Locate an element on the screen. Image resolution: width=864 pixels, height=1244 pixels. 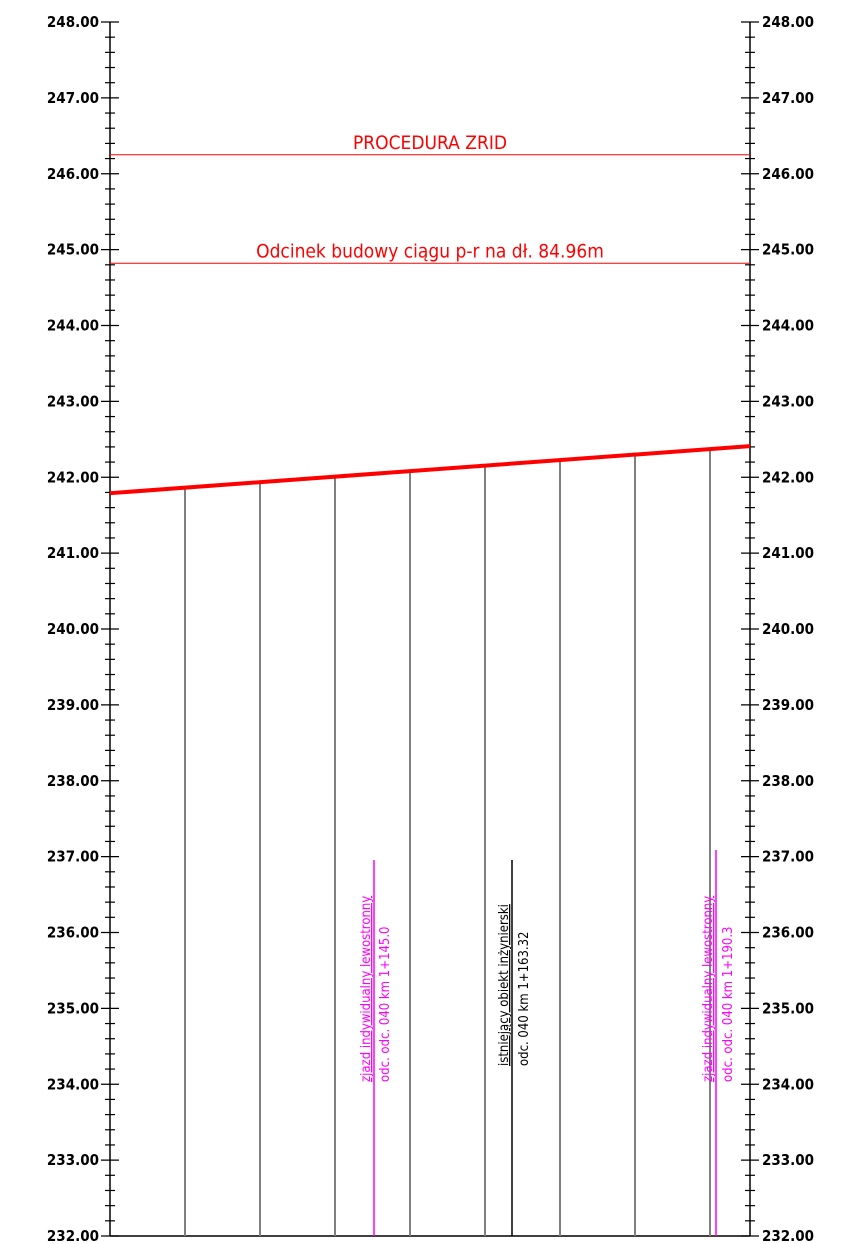
right-tick-label: 248.00 is located at coordinates (788, 22).